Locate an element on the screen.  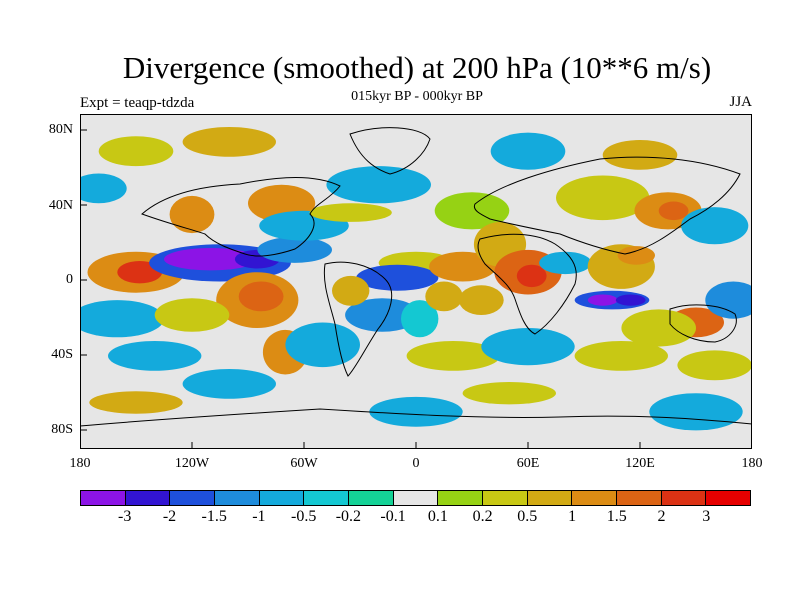
coastline-eurasia is located at coordinates (607, 205).